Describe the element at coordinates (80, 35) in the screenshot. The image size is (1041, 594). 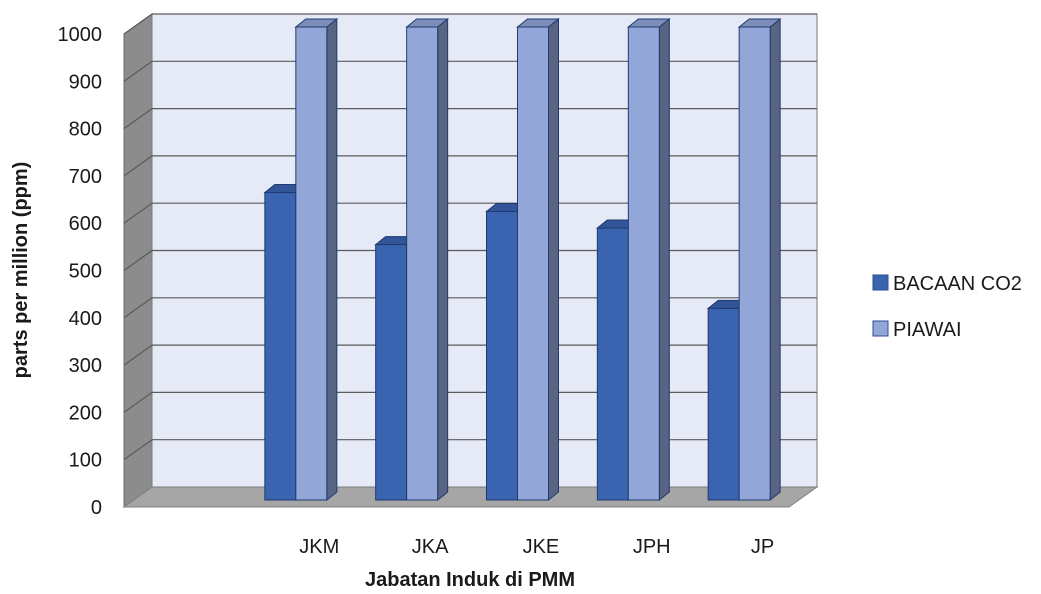
I see `y-tick-label-1000: 1000` at that location.